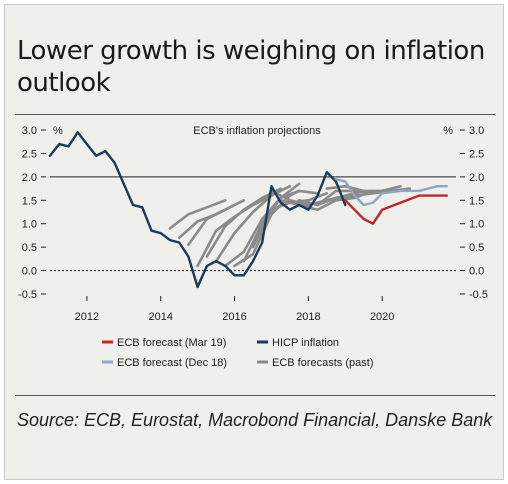 Image resolution: width=508 pixels, height=484 pixels. What do you see at coordinates (476, 131) in the screenshot?
I see `y-tick-label-right: 3.0` at bounding box center [476, 131].